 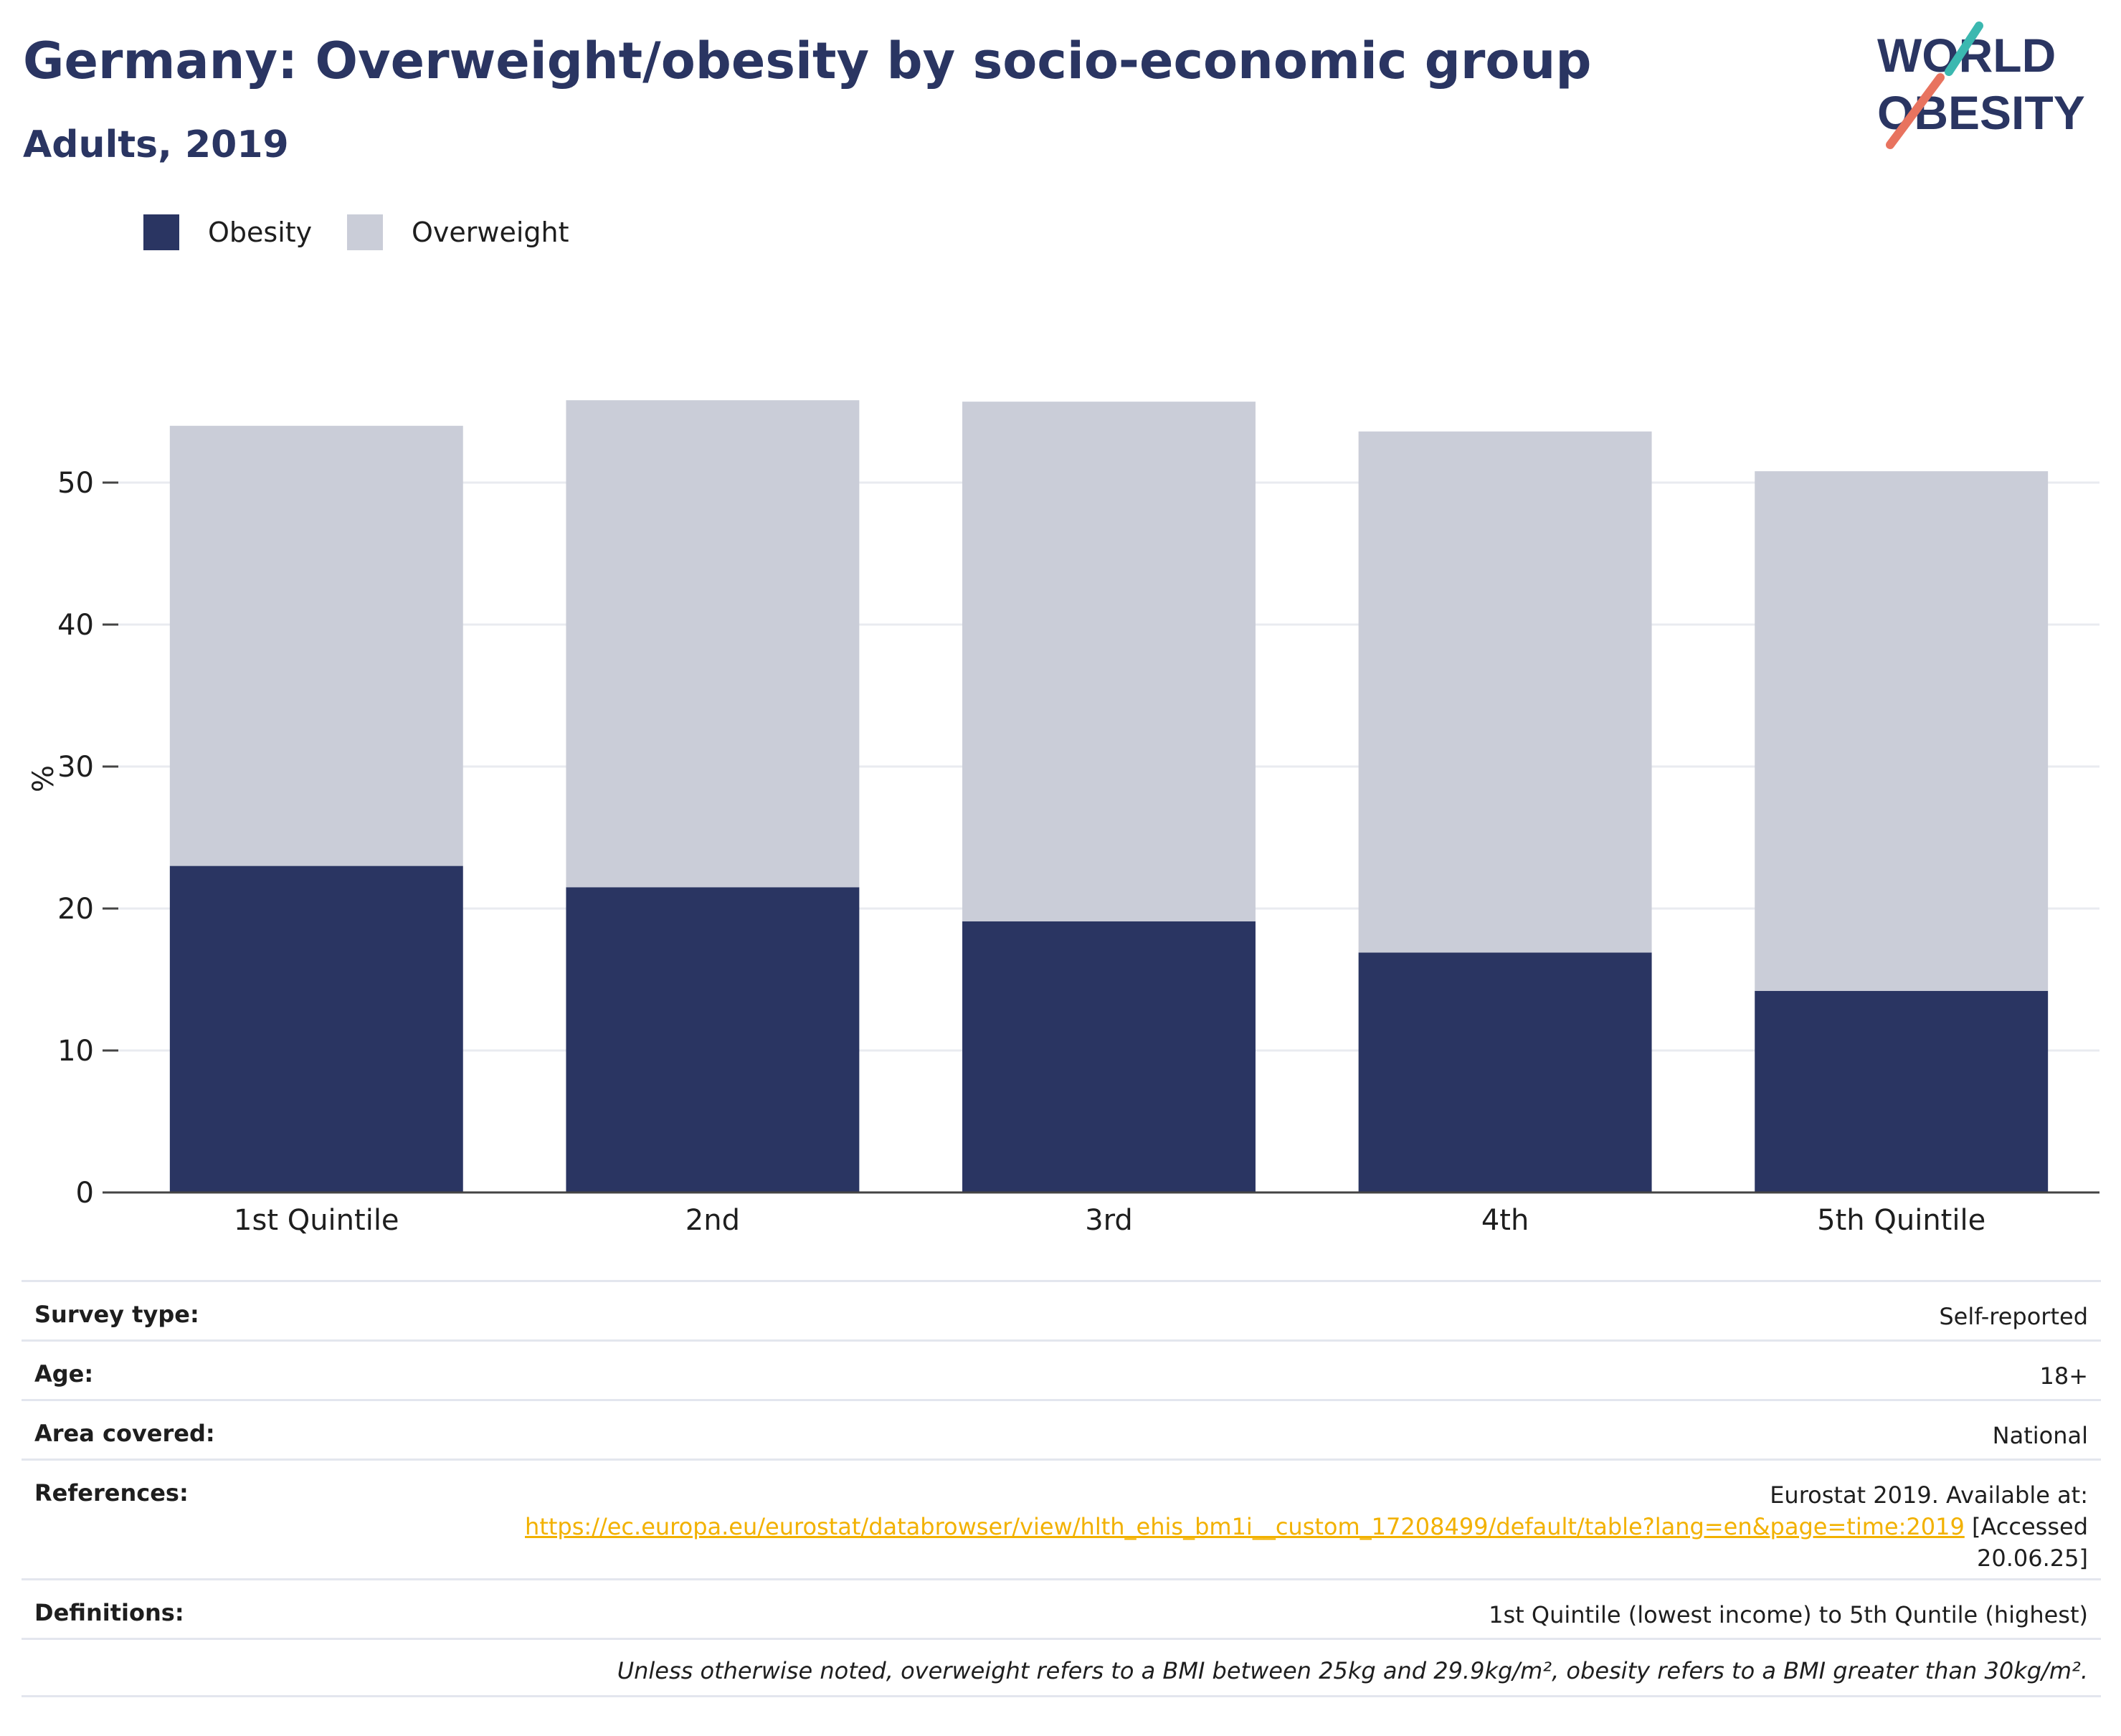 What do you see at coordinates (1929, 1495) in the screenshot?
I see `references-text: Eurostat 2019. Available at:` at bounding box center [1929, 1495].